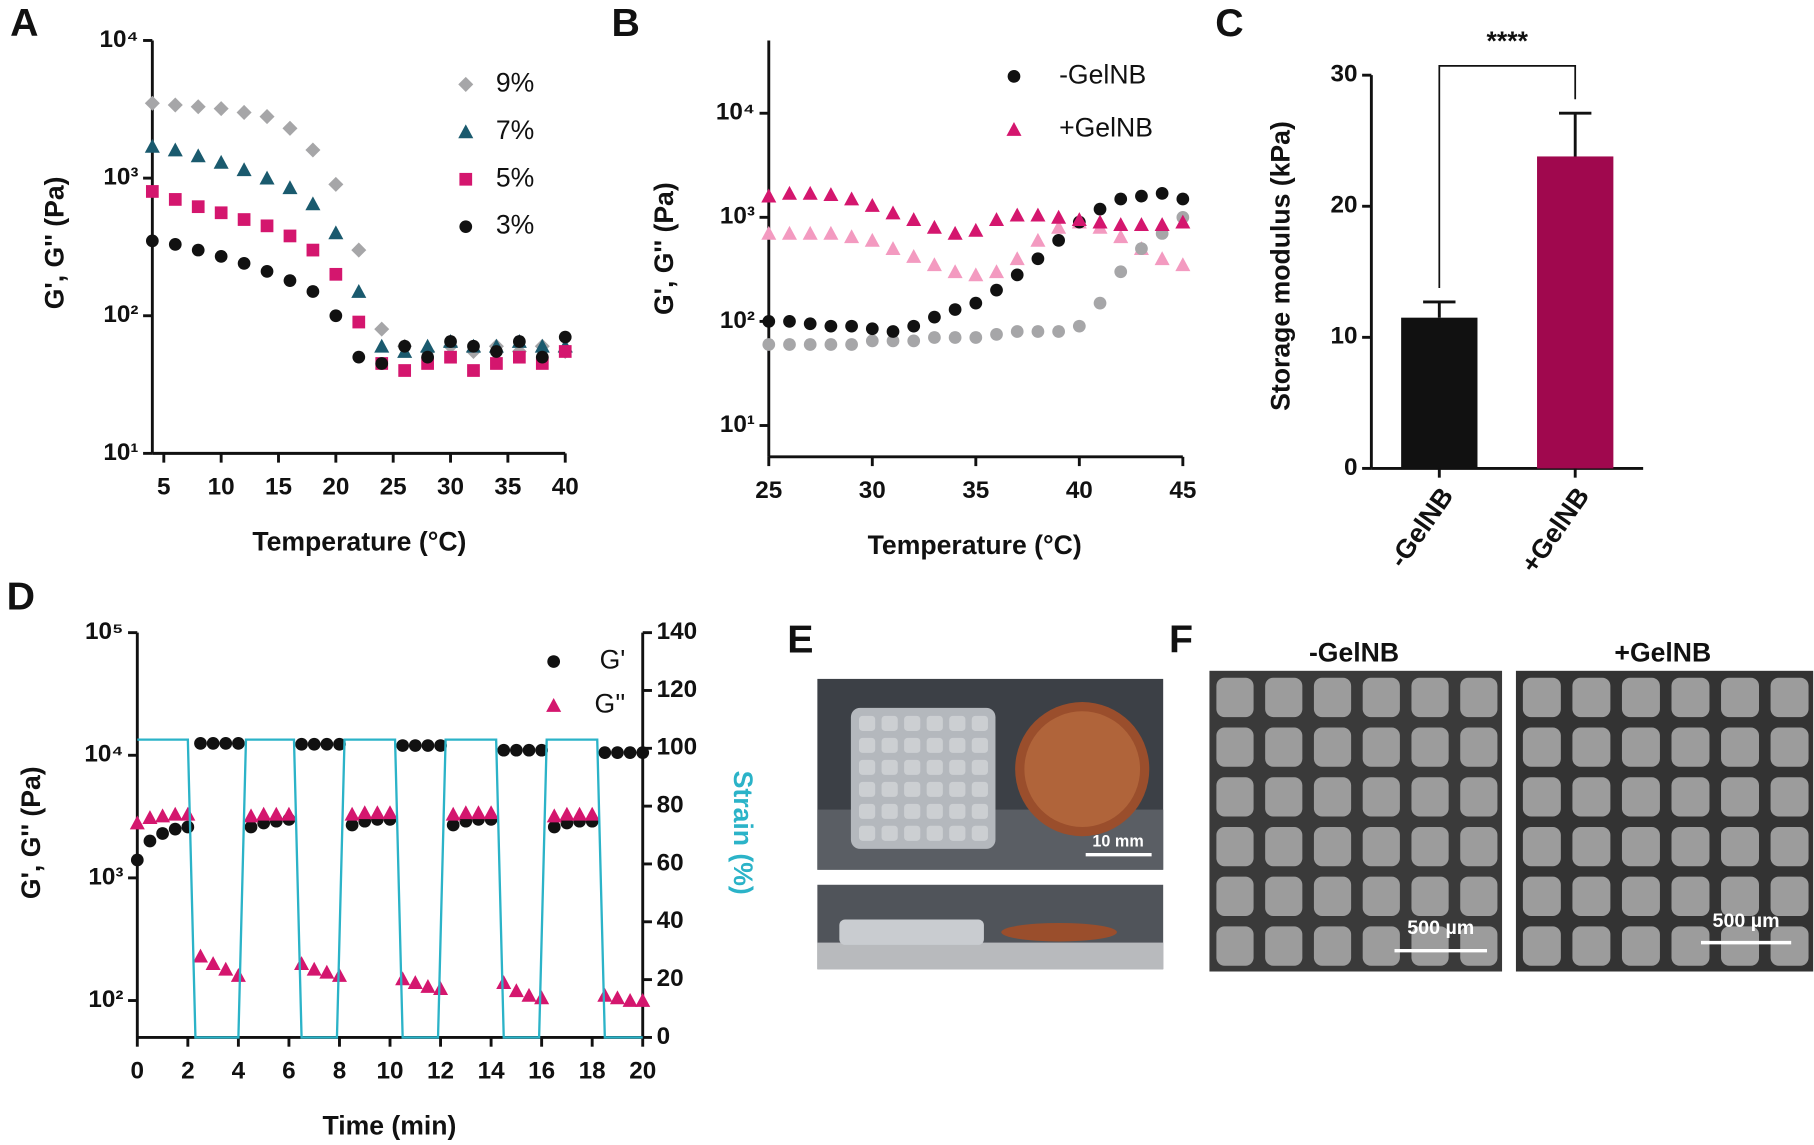 This screenshot has height=1145, width=1814. Describe the element at coordinates (670, 920) in the screenshot. I see `y2-tick-label: 40` at that location.